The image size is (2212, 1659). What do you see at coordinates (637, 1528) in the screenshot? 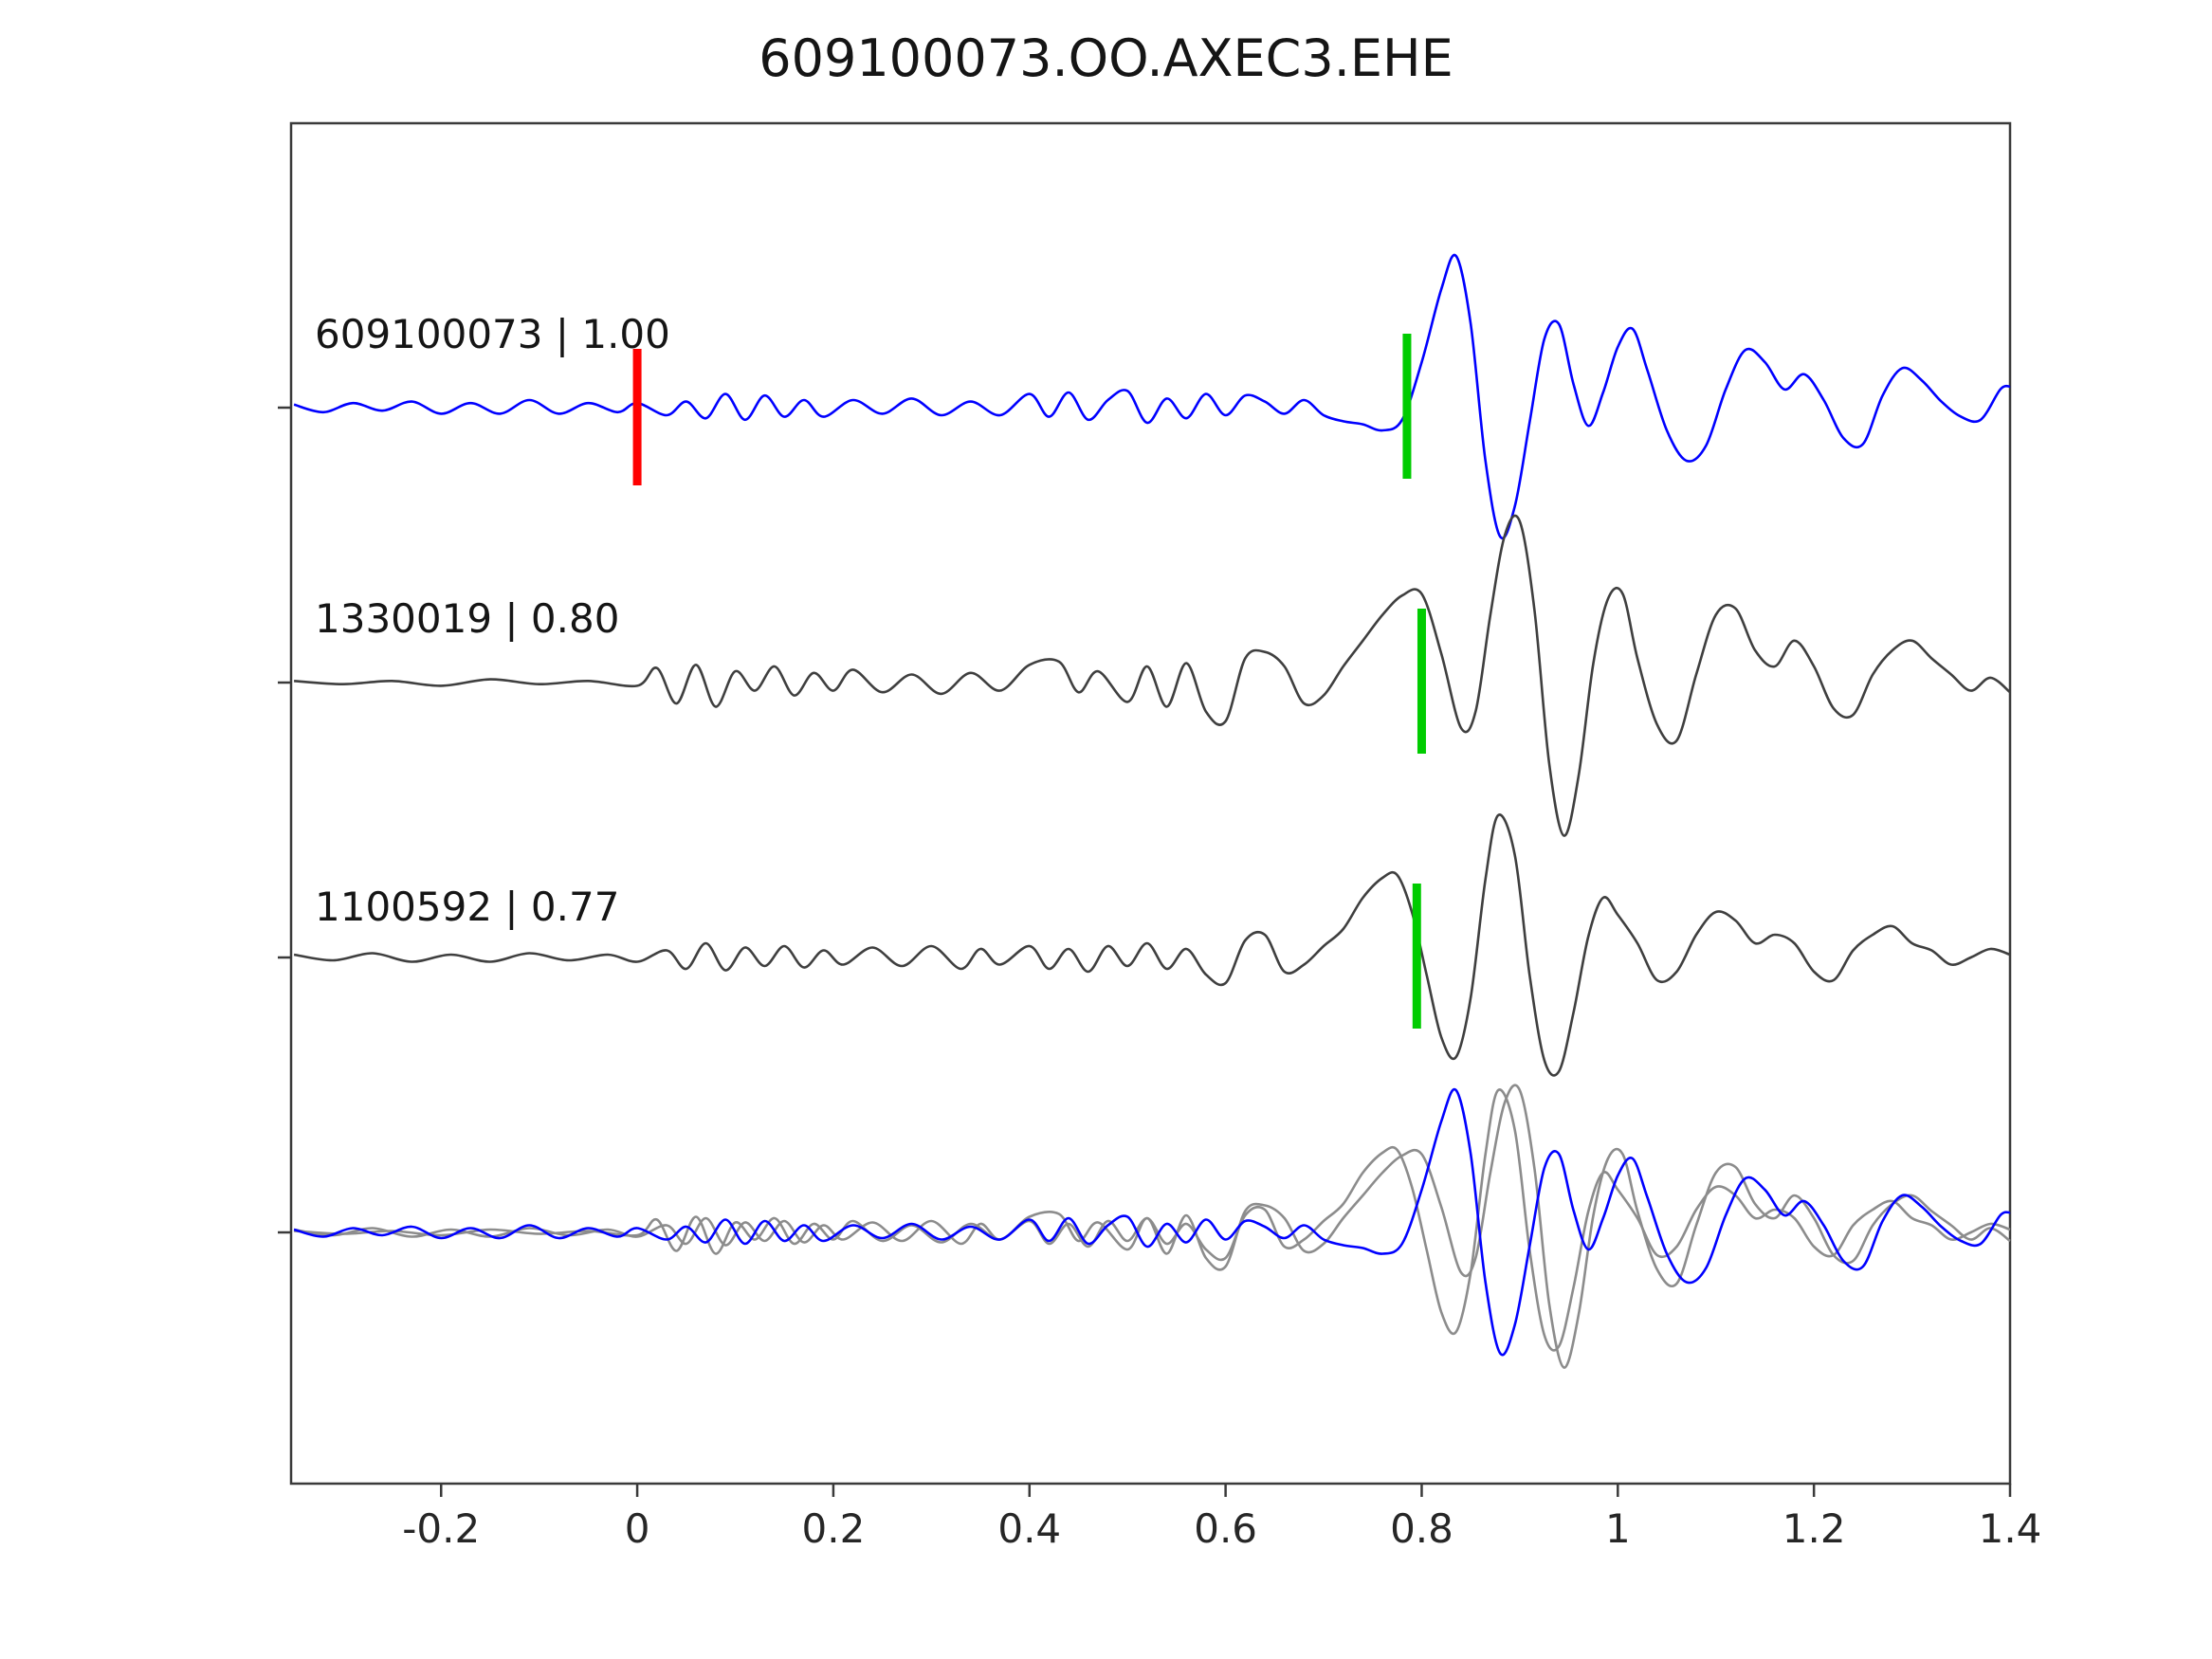
I see `x-tick-label: 0` at bounding box center [637, 1528].